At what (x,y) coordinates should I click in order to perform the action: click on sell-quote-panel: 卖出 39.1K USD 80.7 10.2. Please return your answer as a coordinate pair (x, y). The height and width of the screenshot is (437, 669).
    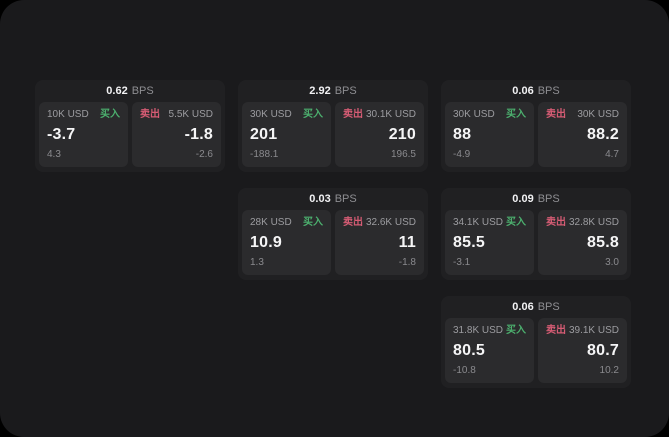
    Looking at the image, I should click on (582, 350).